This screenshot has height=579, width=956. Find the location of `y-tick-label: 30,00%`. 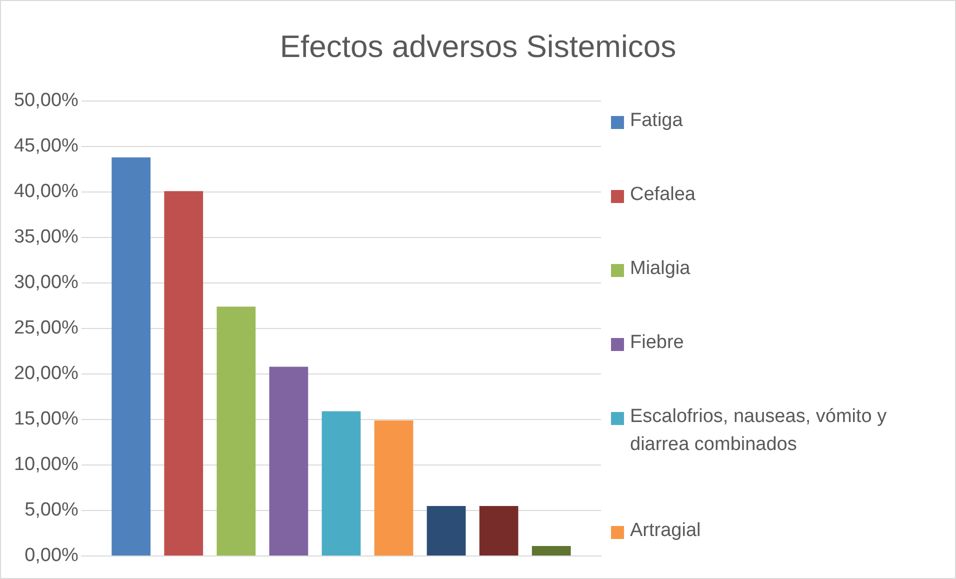

y-tick-label: 30,00% is located at coordinates (46, 283).